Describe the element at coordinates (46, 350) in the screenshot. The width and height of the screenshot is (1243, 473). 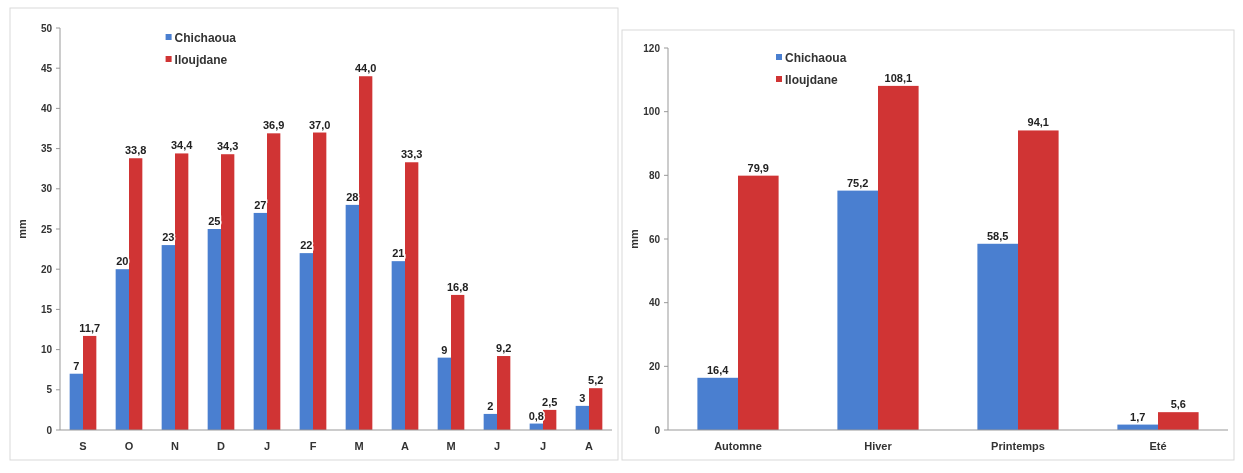
I see `y-tick-label: 10` at that location.